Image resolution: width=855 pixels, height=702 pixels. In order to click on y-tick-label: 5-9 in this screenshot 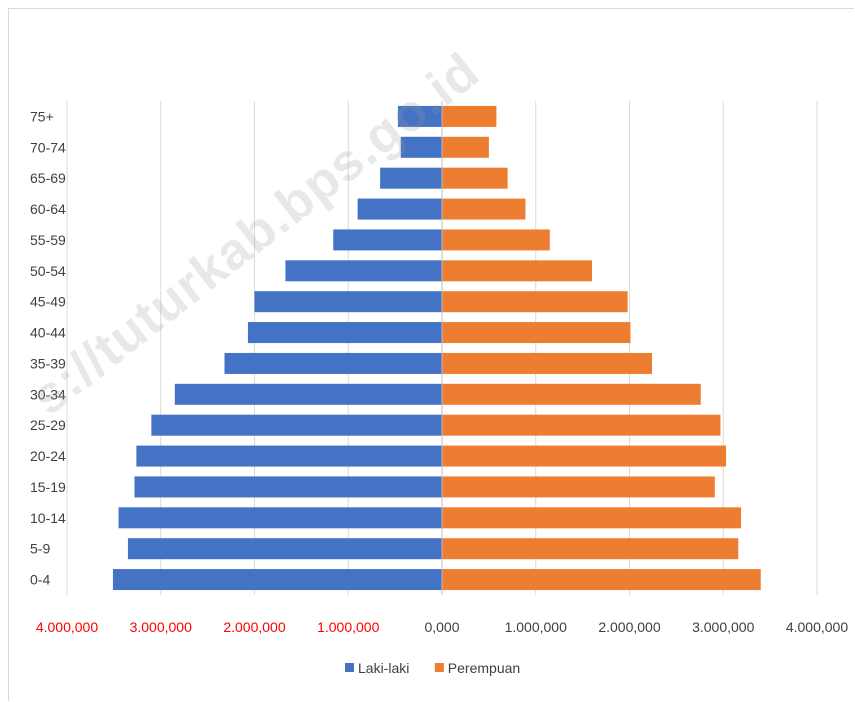, I will do `click(40, 549)`.